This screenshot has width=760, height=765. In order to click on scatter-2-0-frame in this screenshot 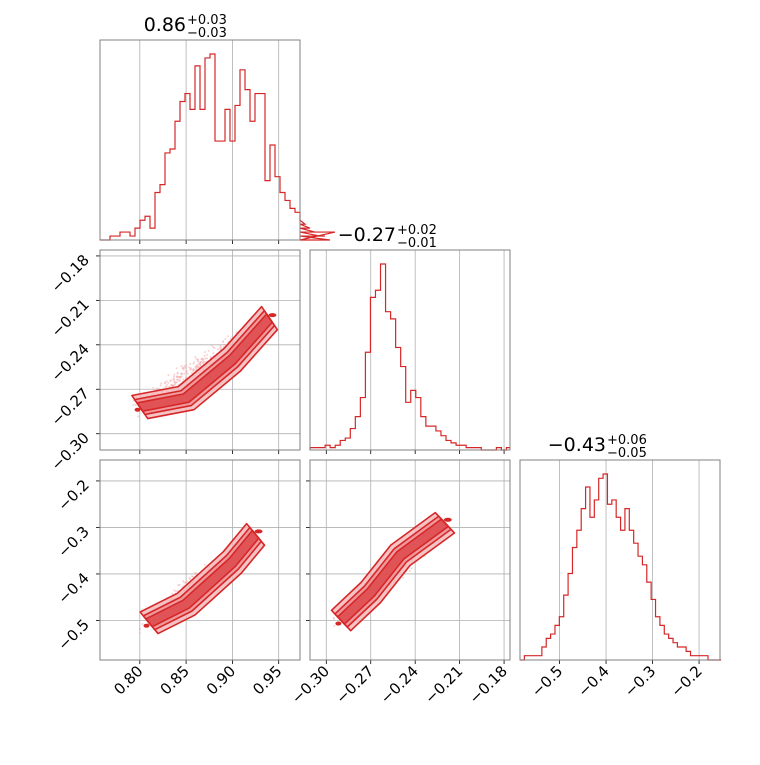, I will do `click(200, 560)`.